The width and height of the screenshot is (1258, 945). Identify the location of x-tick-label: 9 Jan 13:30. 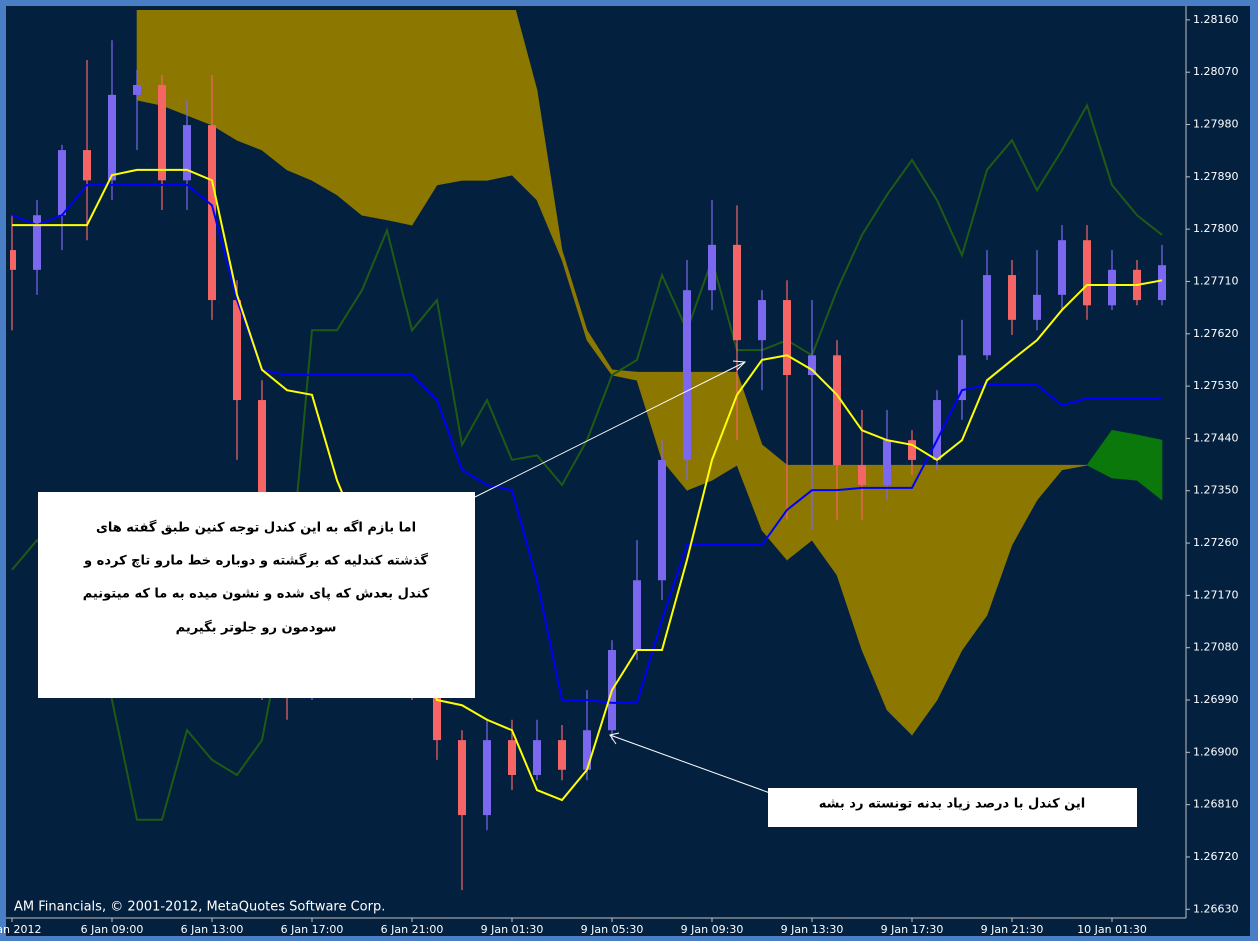
(812, 929).